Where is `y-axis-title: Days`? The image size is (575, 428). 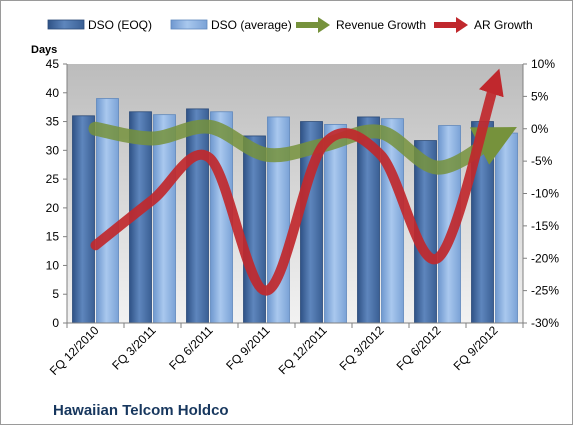
y-axis-title: Days is located at coordinates (44, 50).